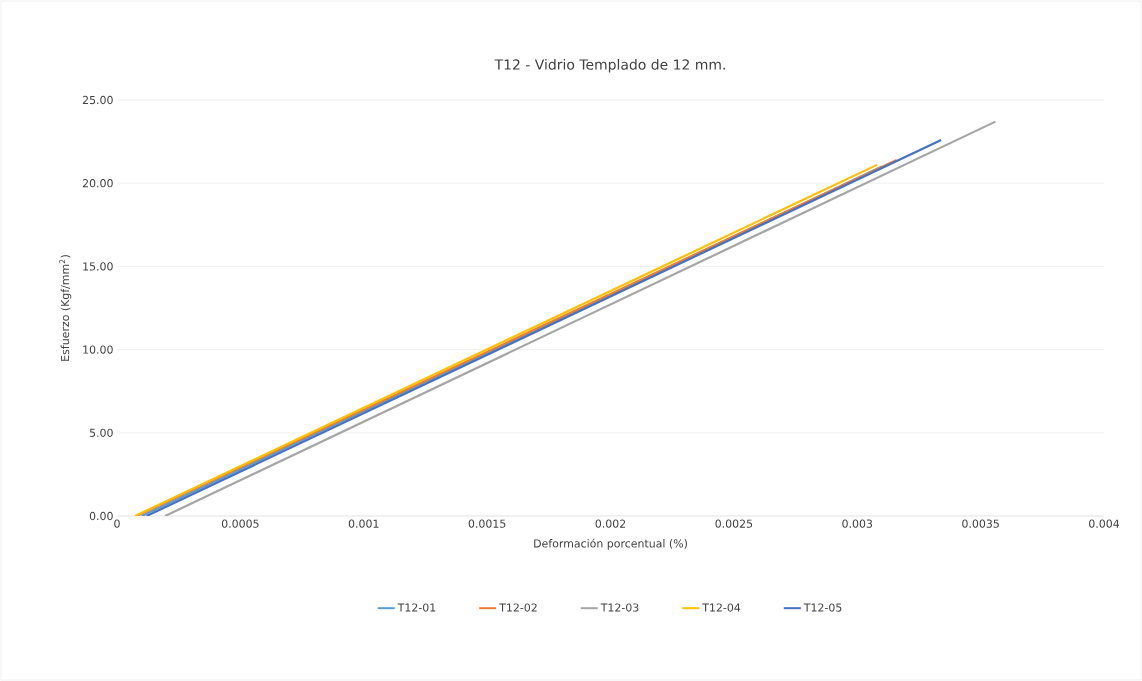 The height and width of the screenshot is (681, 1142). What do you see at coordinates (363, 523) in the screenshot?
I see `x-tick-label: 0.001` at bounding box center [363, 523].